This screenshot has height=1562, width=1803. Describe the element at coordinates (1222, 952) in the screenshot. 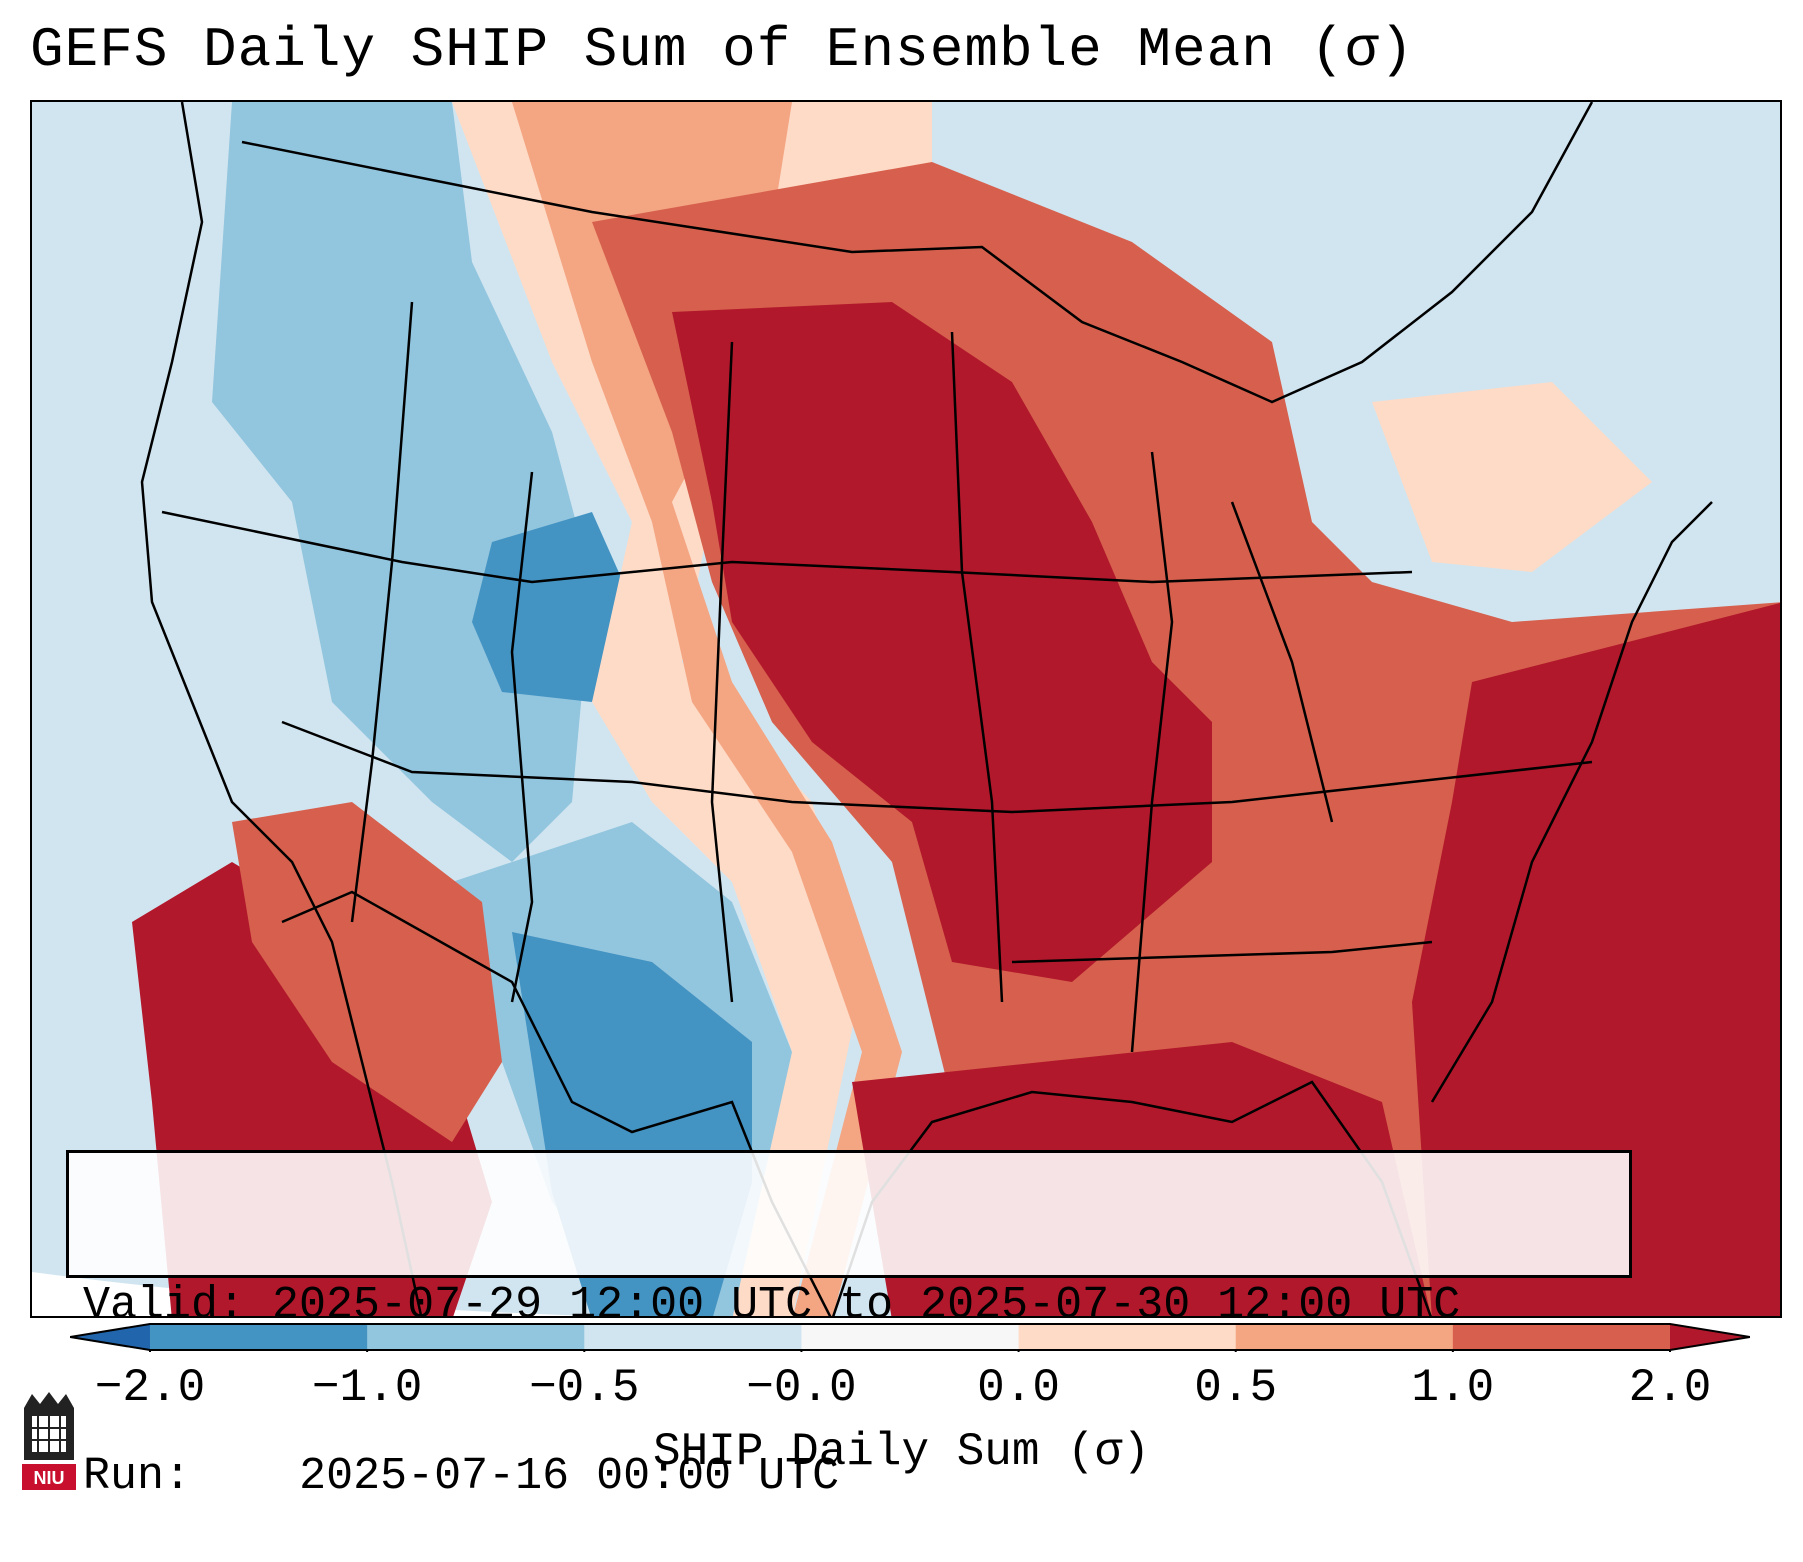

I see `state-line-south` at that location.